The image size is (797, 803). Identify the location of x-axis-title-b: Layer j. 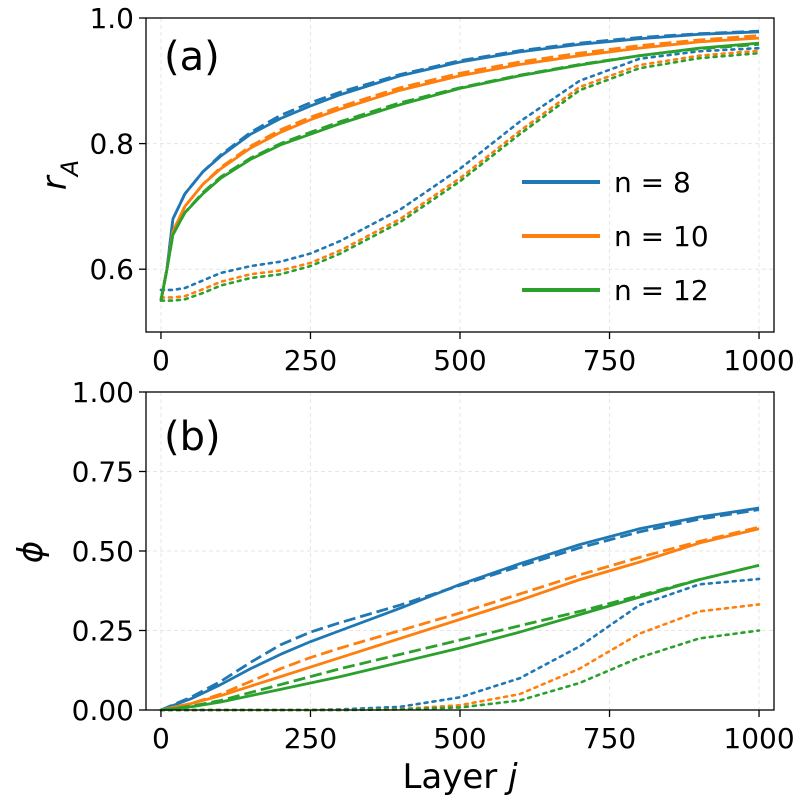
(460, 777).